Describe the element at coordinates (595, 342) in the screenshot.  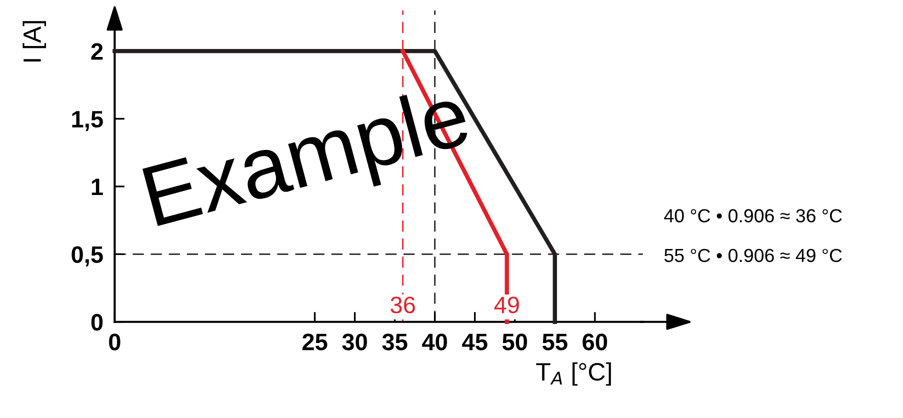
I see `x-tick-label: 60` at that location.